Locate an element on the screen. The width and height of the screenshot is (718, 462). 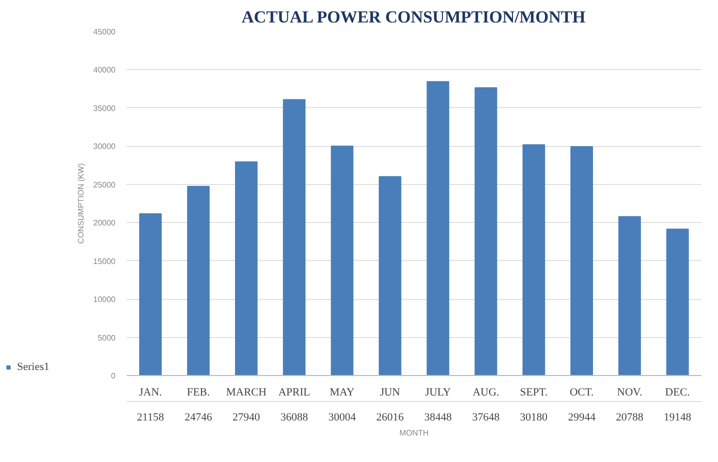
x-axis-title: MONTH is located at coordinates (414, 433).